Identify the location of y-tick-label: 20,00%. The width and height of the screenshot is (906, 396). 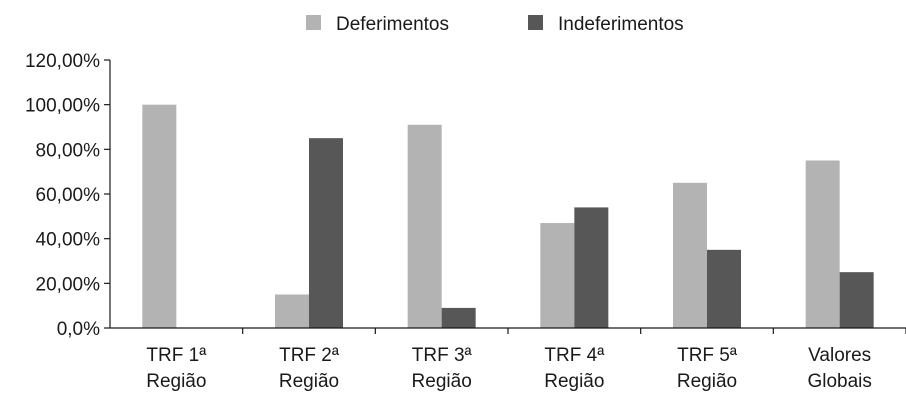
(68, 284).